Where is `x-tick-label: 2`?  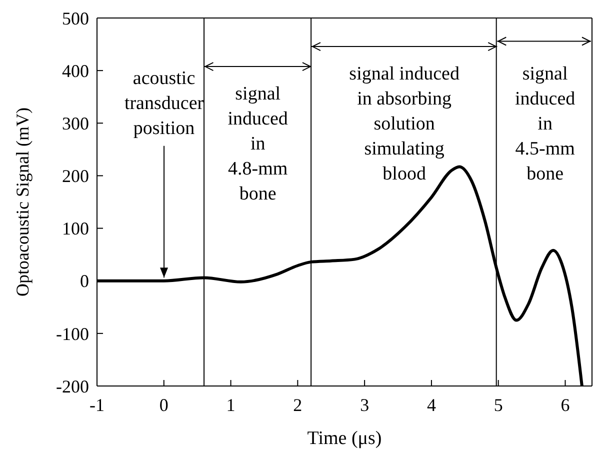 x-tick-label: 2 is located at coordinates (297, 404).